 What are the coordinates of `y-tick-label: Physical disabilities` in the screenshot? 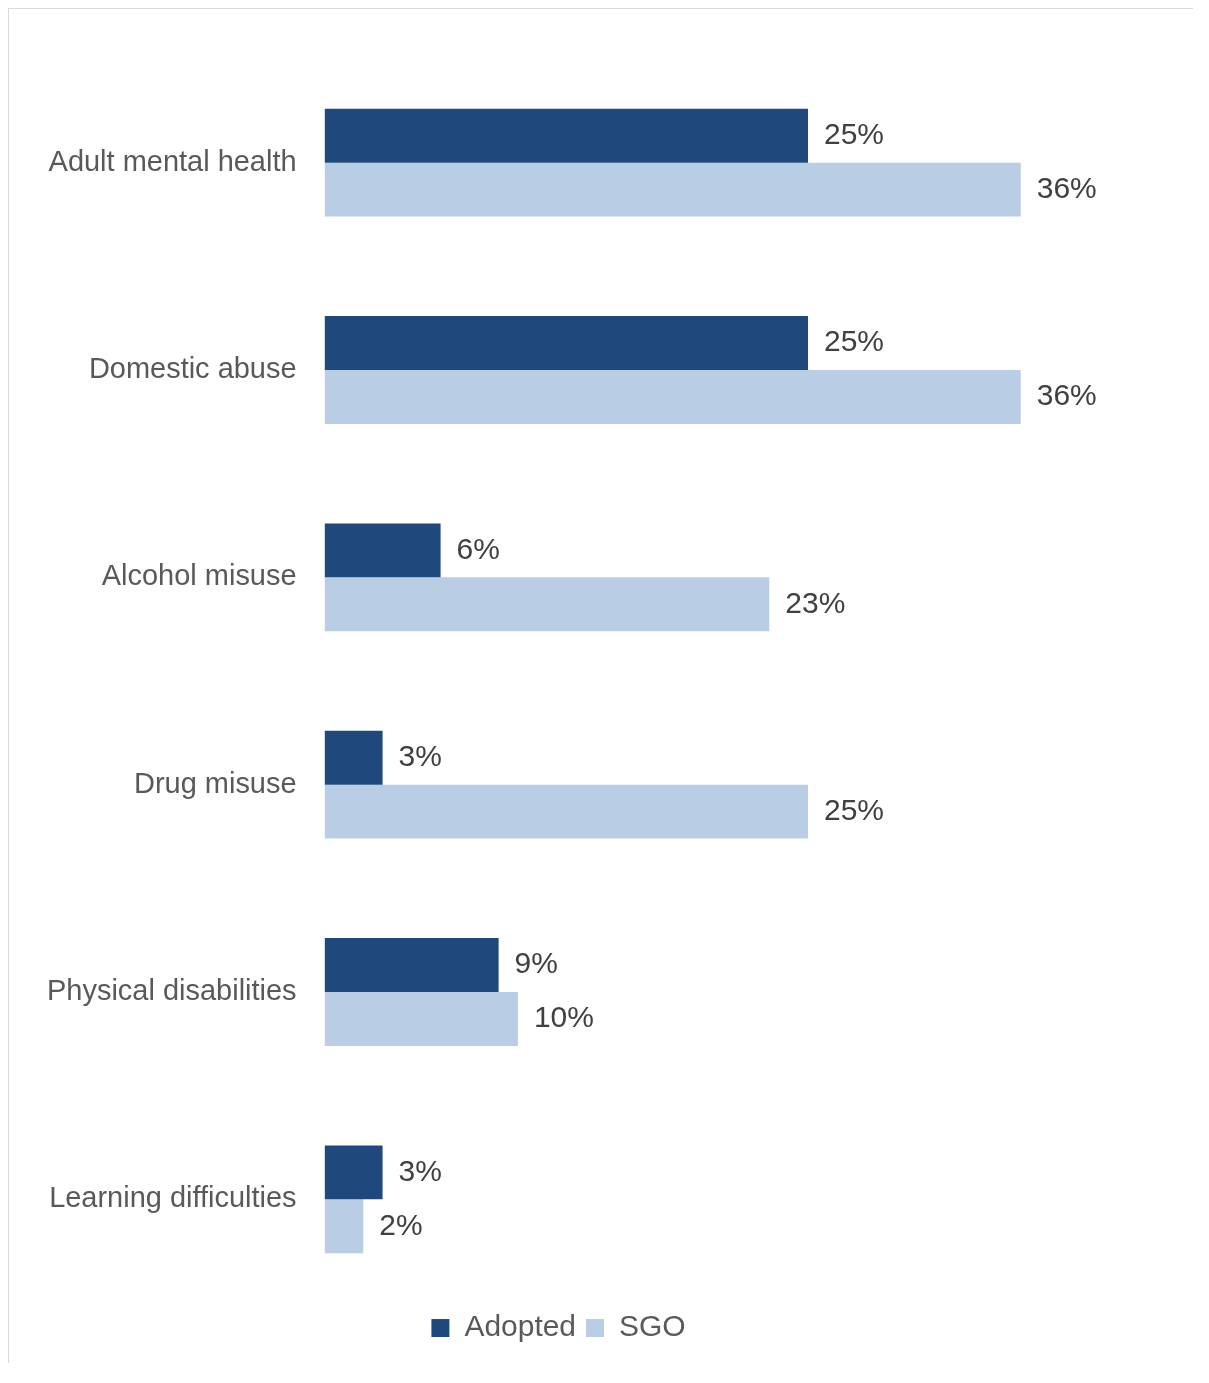 It's located at (172, 990).